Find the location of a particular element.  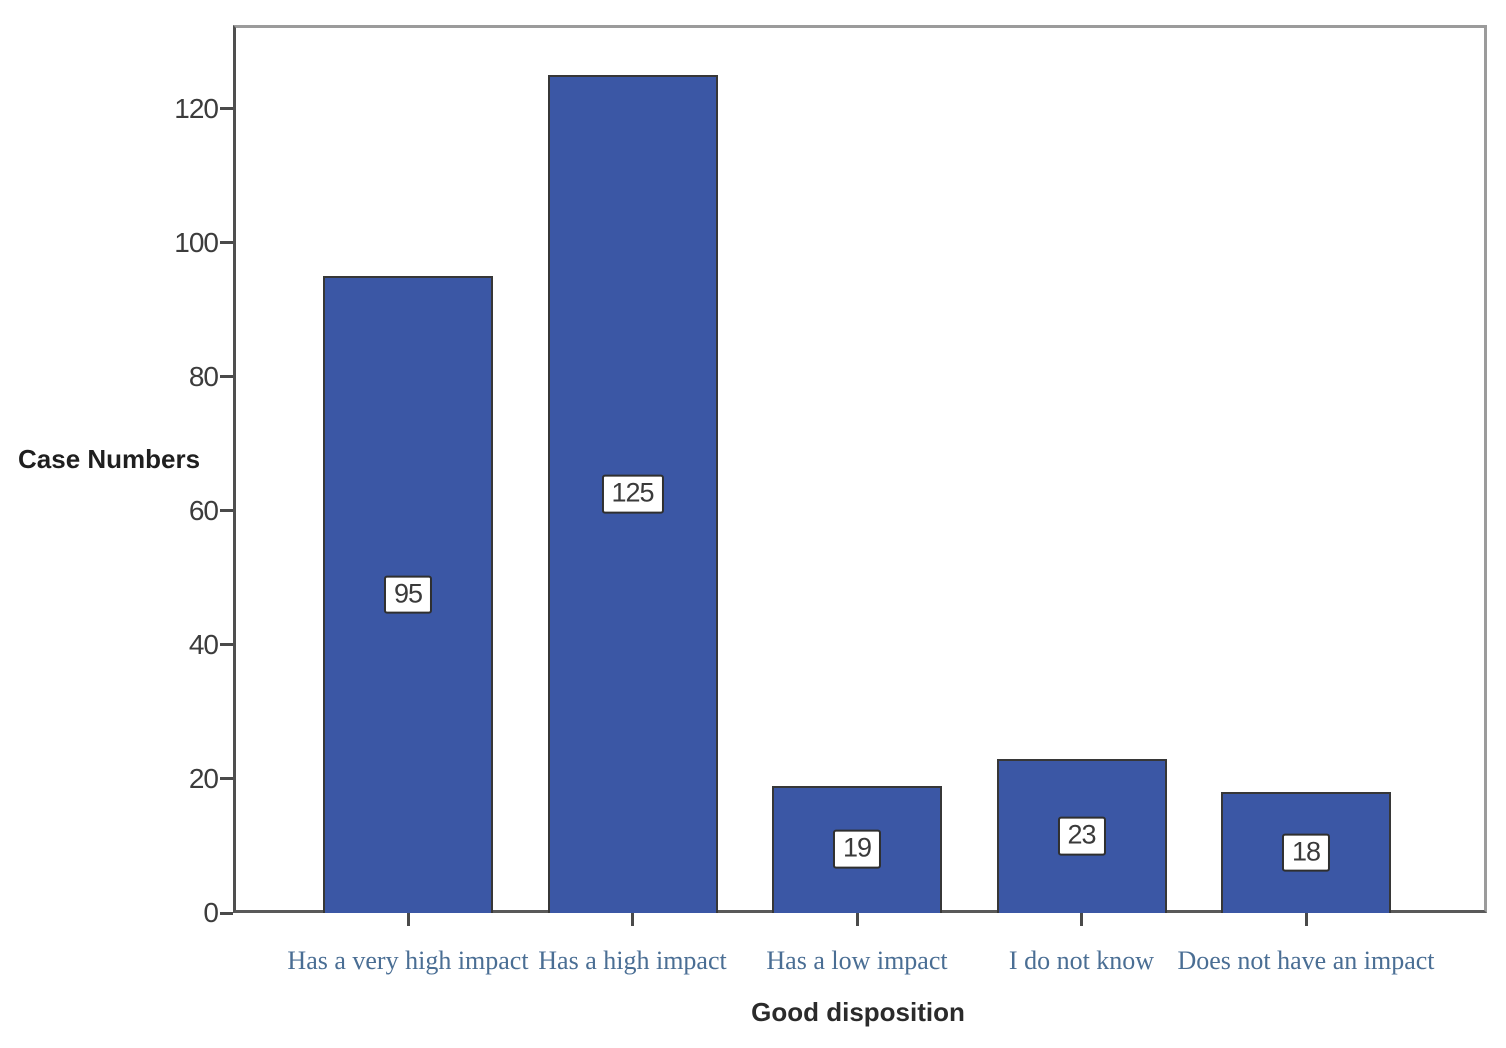

x-category-label: Has a high impact is located at coordinates (632, 960).